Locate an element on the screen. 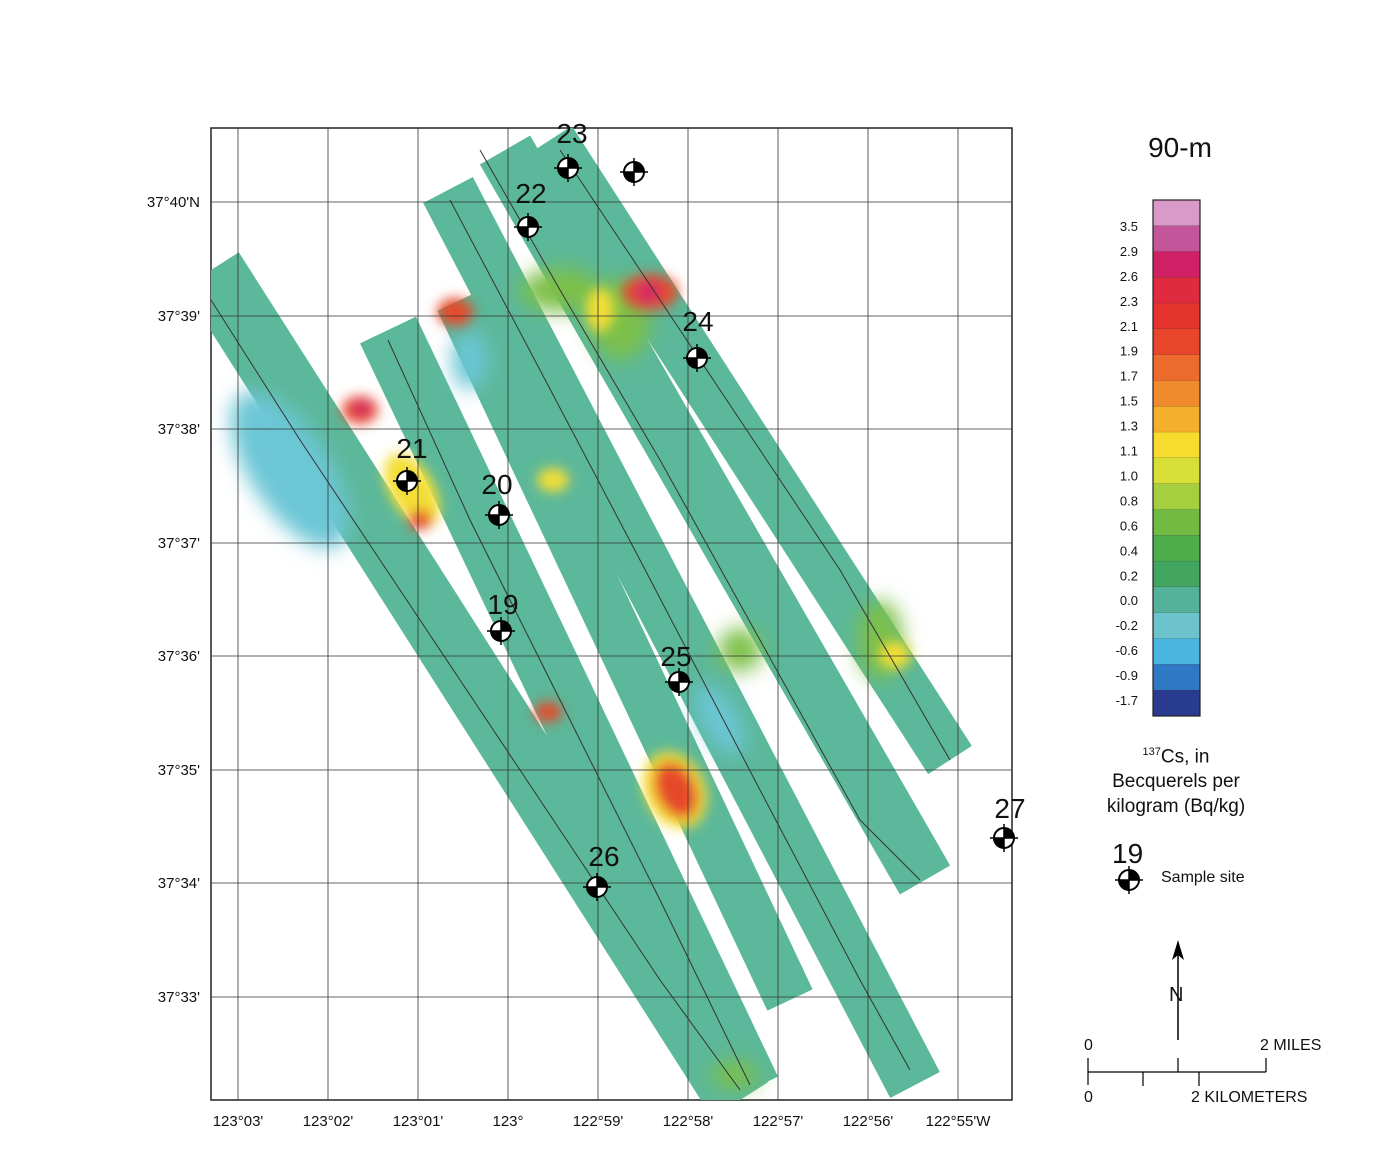 This screenshot has width=1388, height=1154. units-line-1: Cs, in is located at coordinates (1185, 757).